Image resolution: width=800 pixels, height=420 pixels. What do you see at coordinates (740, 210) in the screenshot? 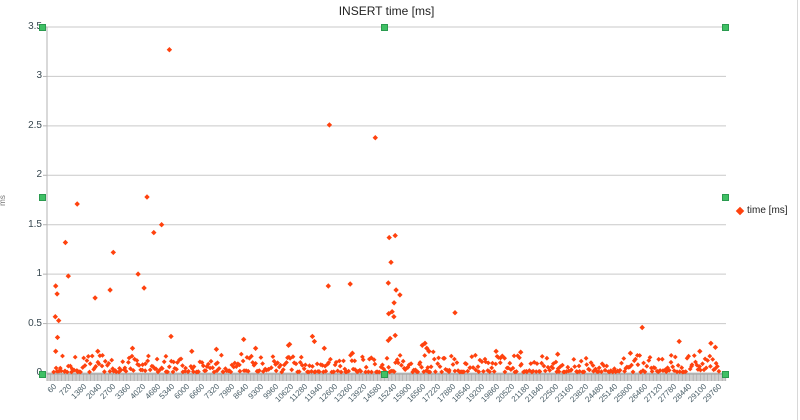
I see `legend-marker-diamond-icon` at bounding box center [740, 210].